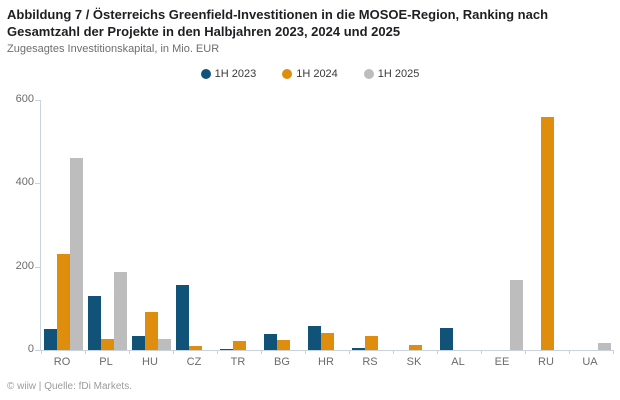 This screenshot has width=620, height=400. Describe the element at coordinates (282, 362) in the screenshot. I see `x-axis-label-bg: BG` at that location.